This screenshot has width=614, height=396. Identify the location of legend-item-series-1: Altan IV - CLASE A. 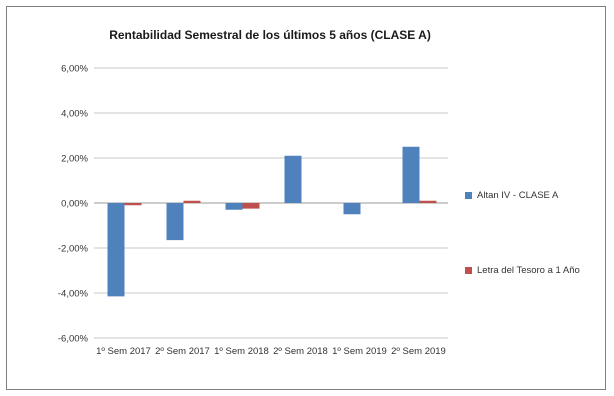
(531, 196).